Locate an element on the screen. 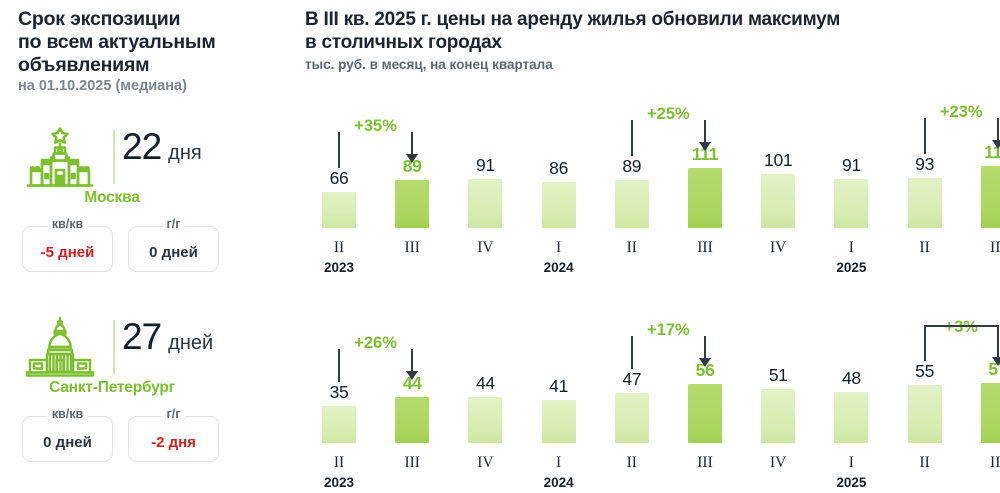  badge-qoq-label-spb: кв/кв is located at coordinates (67, 414).